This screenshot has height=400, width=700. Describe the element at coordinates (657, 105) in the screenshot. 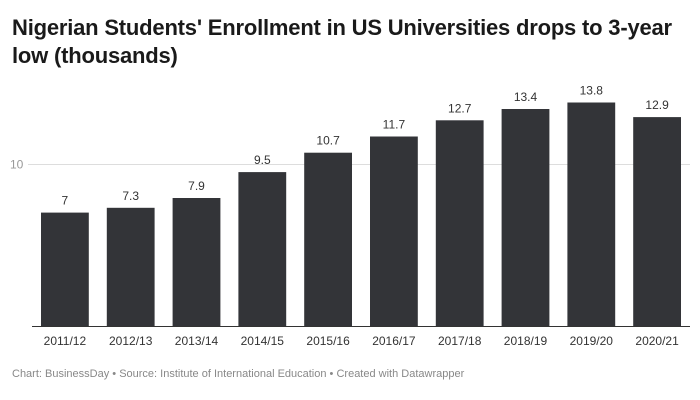

I see `value-label: 12.9` at that location.